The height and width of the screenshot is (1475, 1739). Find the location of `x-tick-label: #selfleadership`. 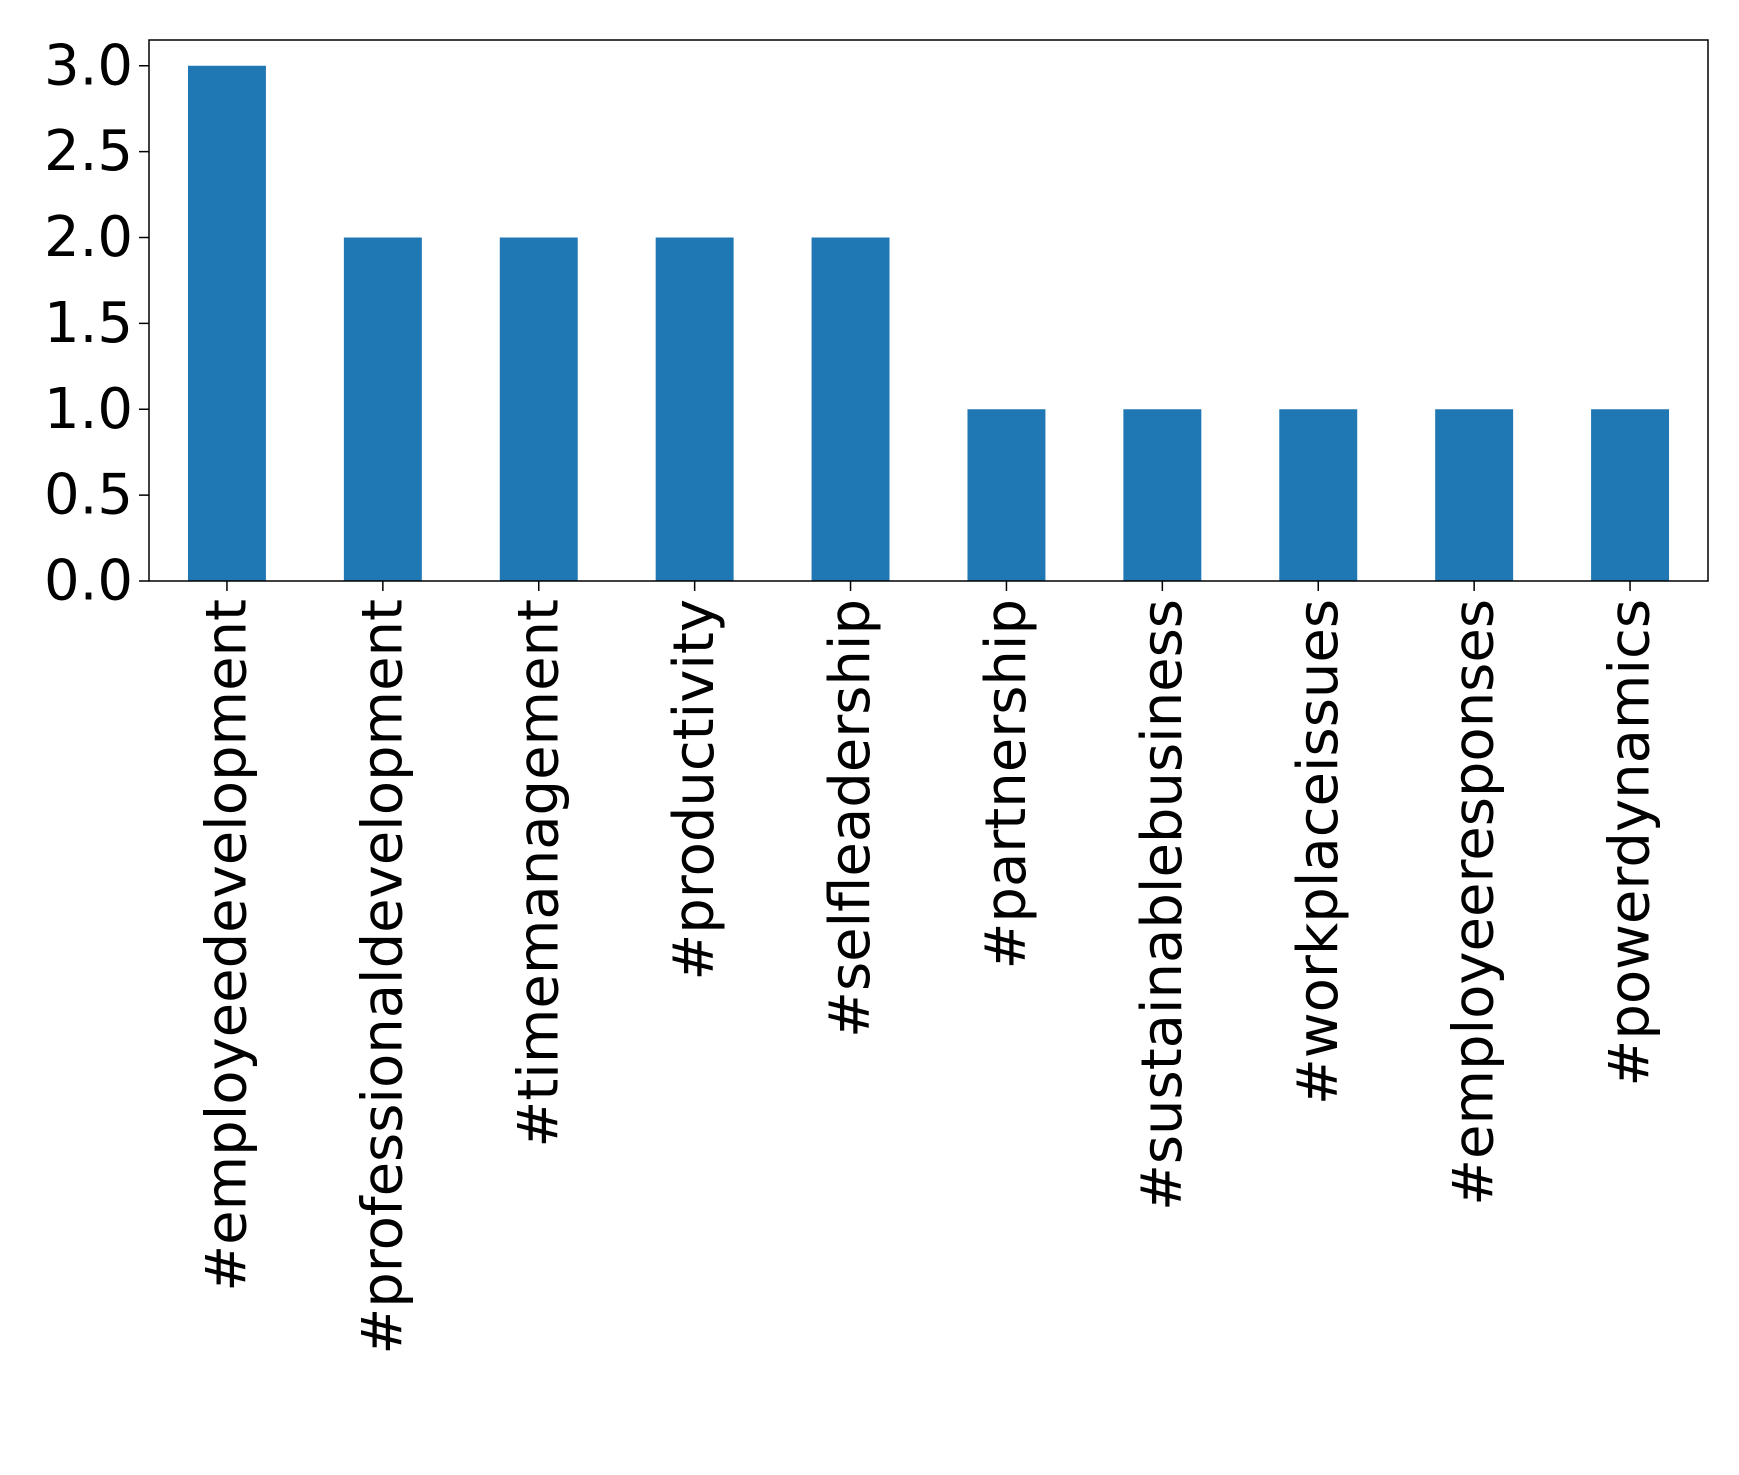

x-tick-label: #selfleadership is located at coordinates (850, 818).